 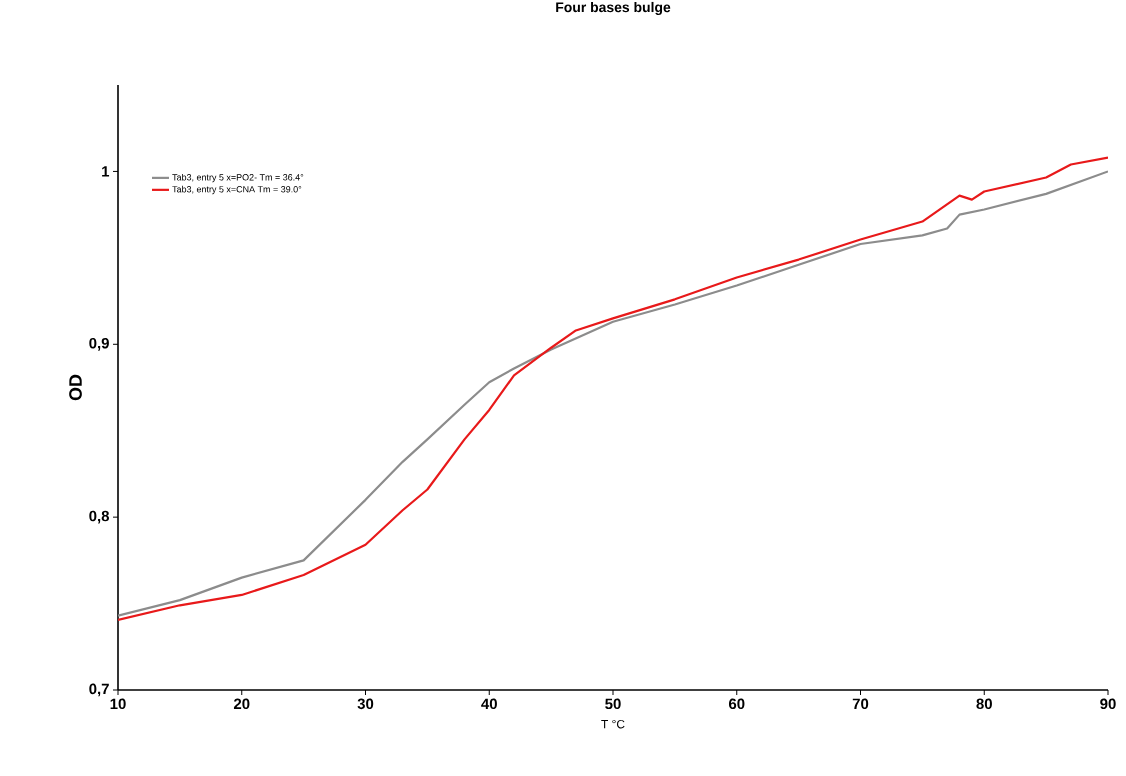 I want to click on x-tick-label: 40, so click(x=489, y=704).